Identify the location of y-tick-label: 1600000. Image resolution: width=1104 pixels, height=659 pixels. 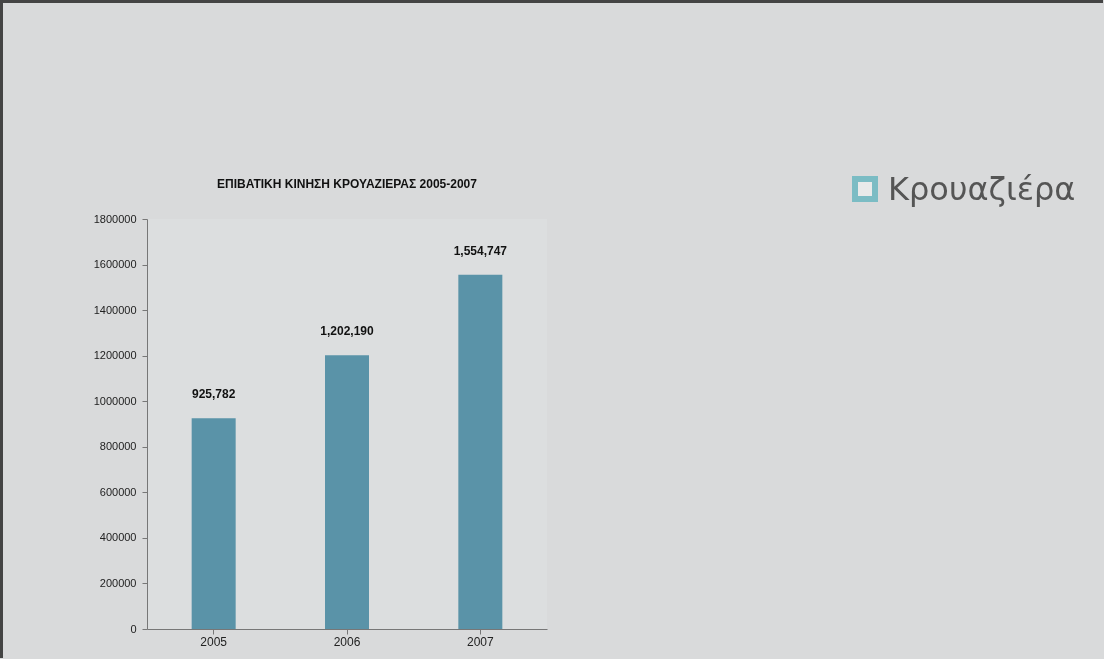
(115, 264).